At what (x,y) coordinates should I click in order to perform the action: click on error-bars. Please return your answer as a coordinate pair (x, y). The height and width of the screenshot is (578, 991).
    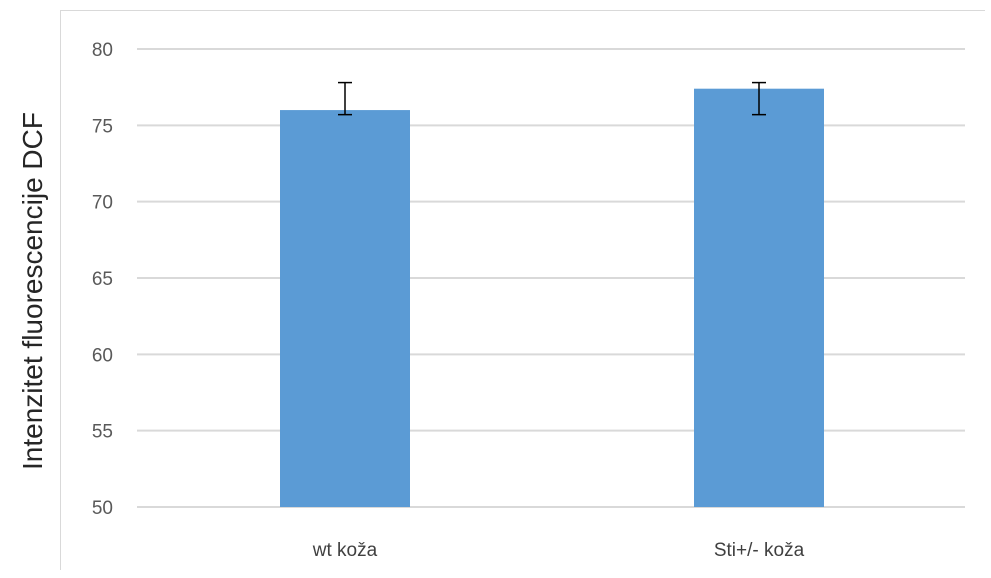
    Looking at the image, I should click on (552, 98).